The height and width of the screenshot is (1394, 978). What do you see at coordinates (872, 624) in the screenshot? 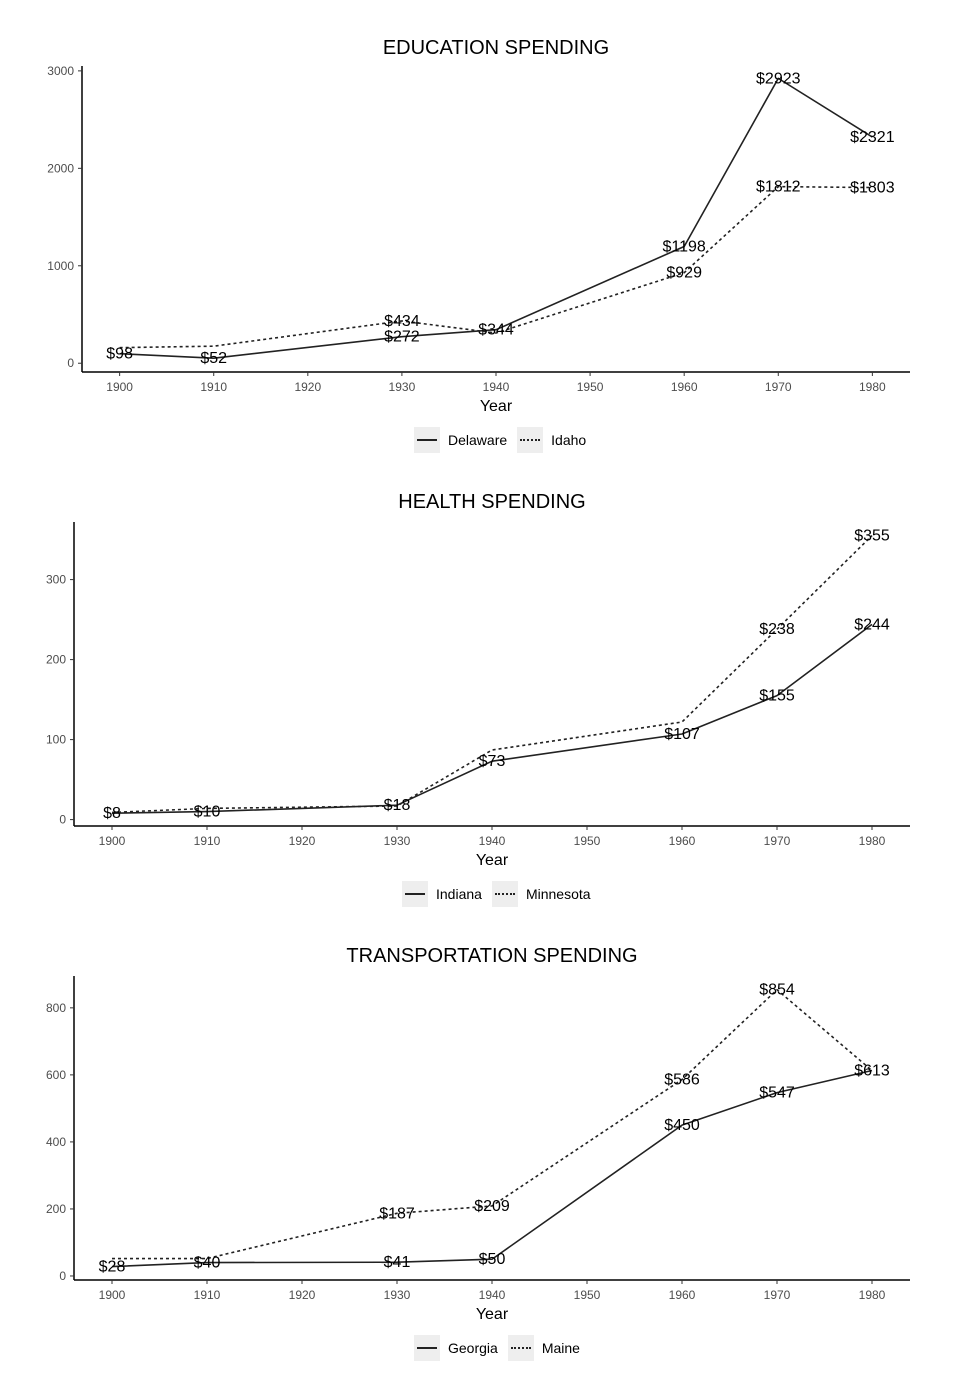
I see `data-label: $244` at bounding box center [872, 624].